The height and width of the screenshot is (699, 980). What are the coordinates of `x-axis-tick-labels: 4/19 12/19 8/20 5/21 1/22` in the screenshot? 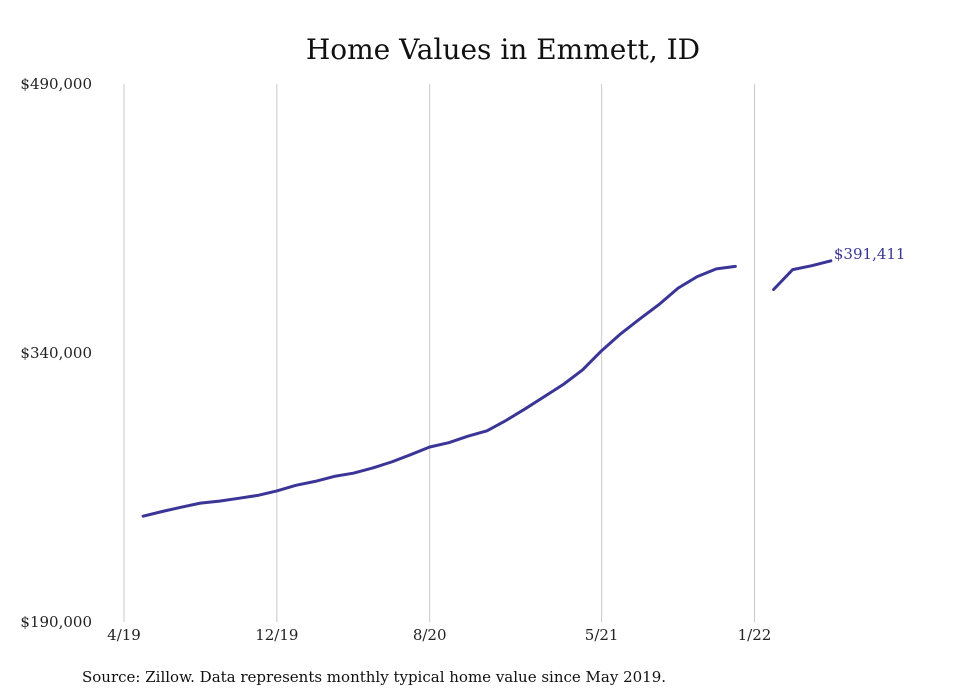 It's located at (439, 635).